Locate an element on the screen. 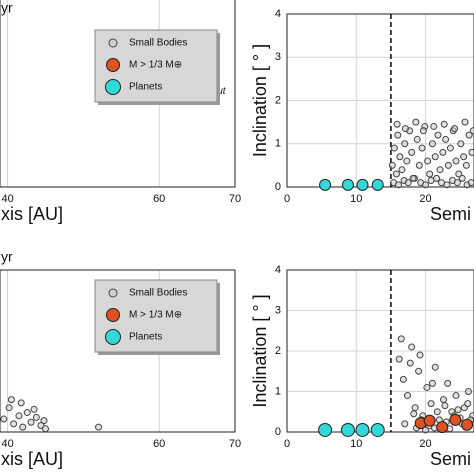 The image size is (474, 474). legend-label: Planets is located at coordinates (145, 337).